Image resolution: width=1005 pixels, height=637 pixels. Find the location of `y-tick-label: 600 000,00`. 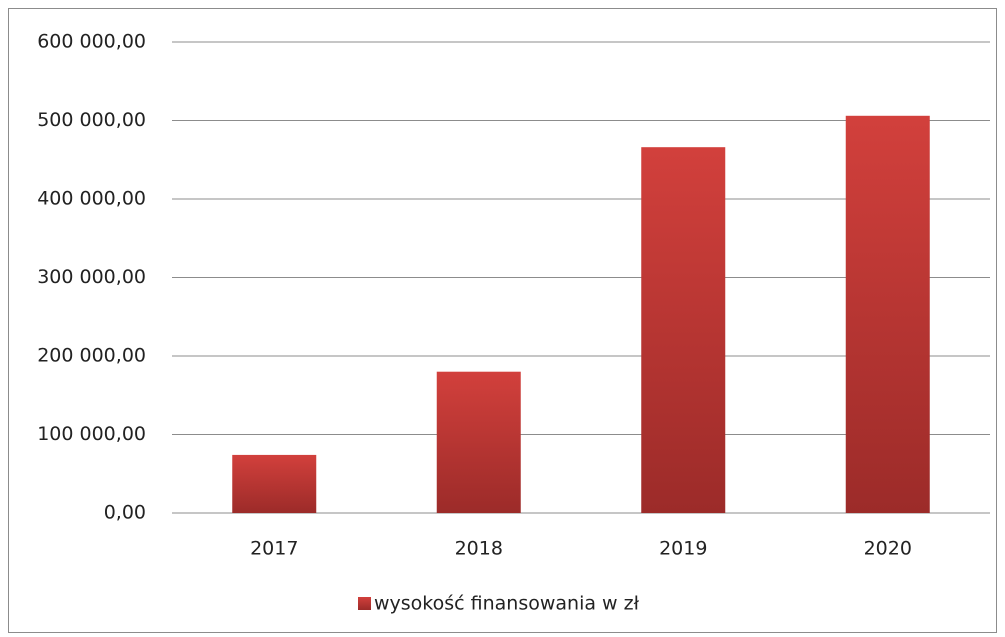

y-tick-label: 600 000,00 is located at coordinates (91, 42).